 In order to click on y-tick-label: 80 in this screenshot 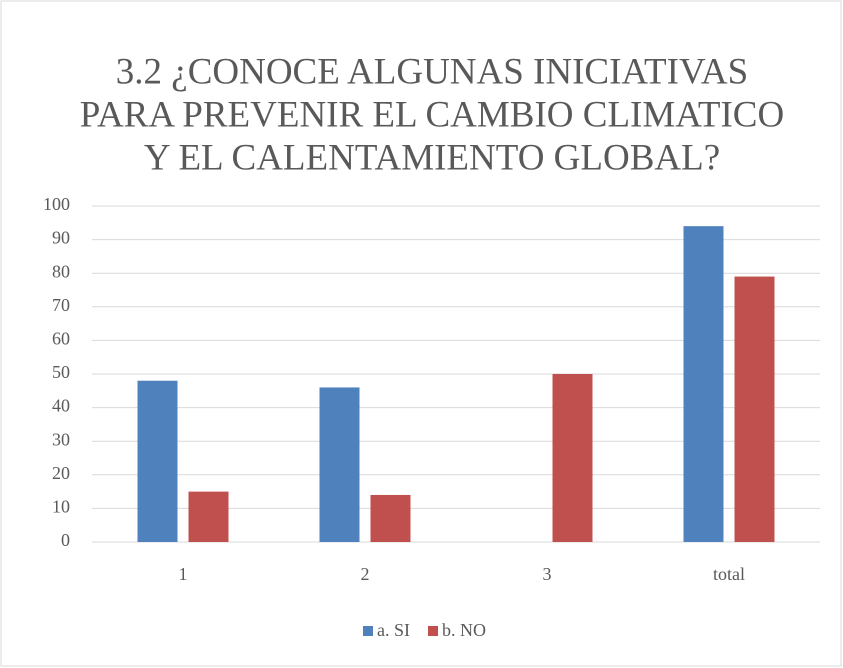, I will do `click(61, 271)`.